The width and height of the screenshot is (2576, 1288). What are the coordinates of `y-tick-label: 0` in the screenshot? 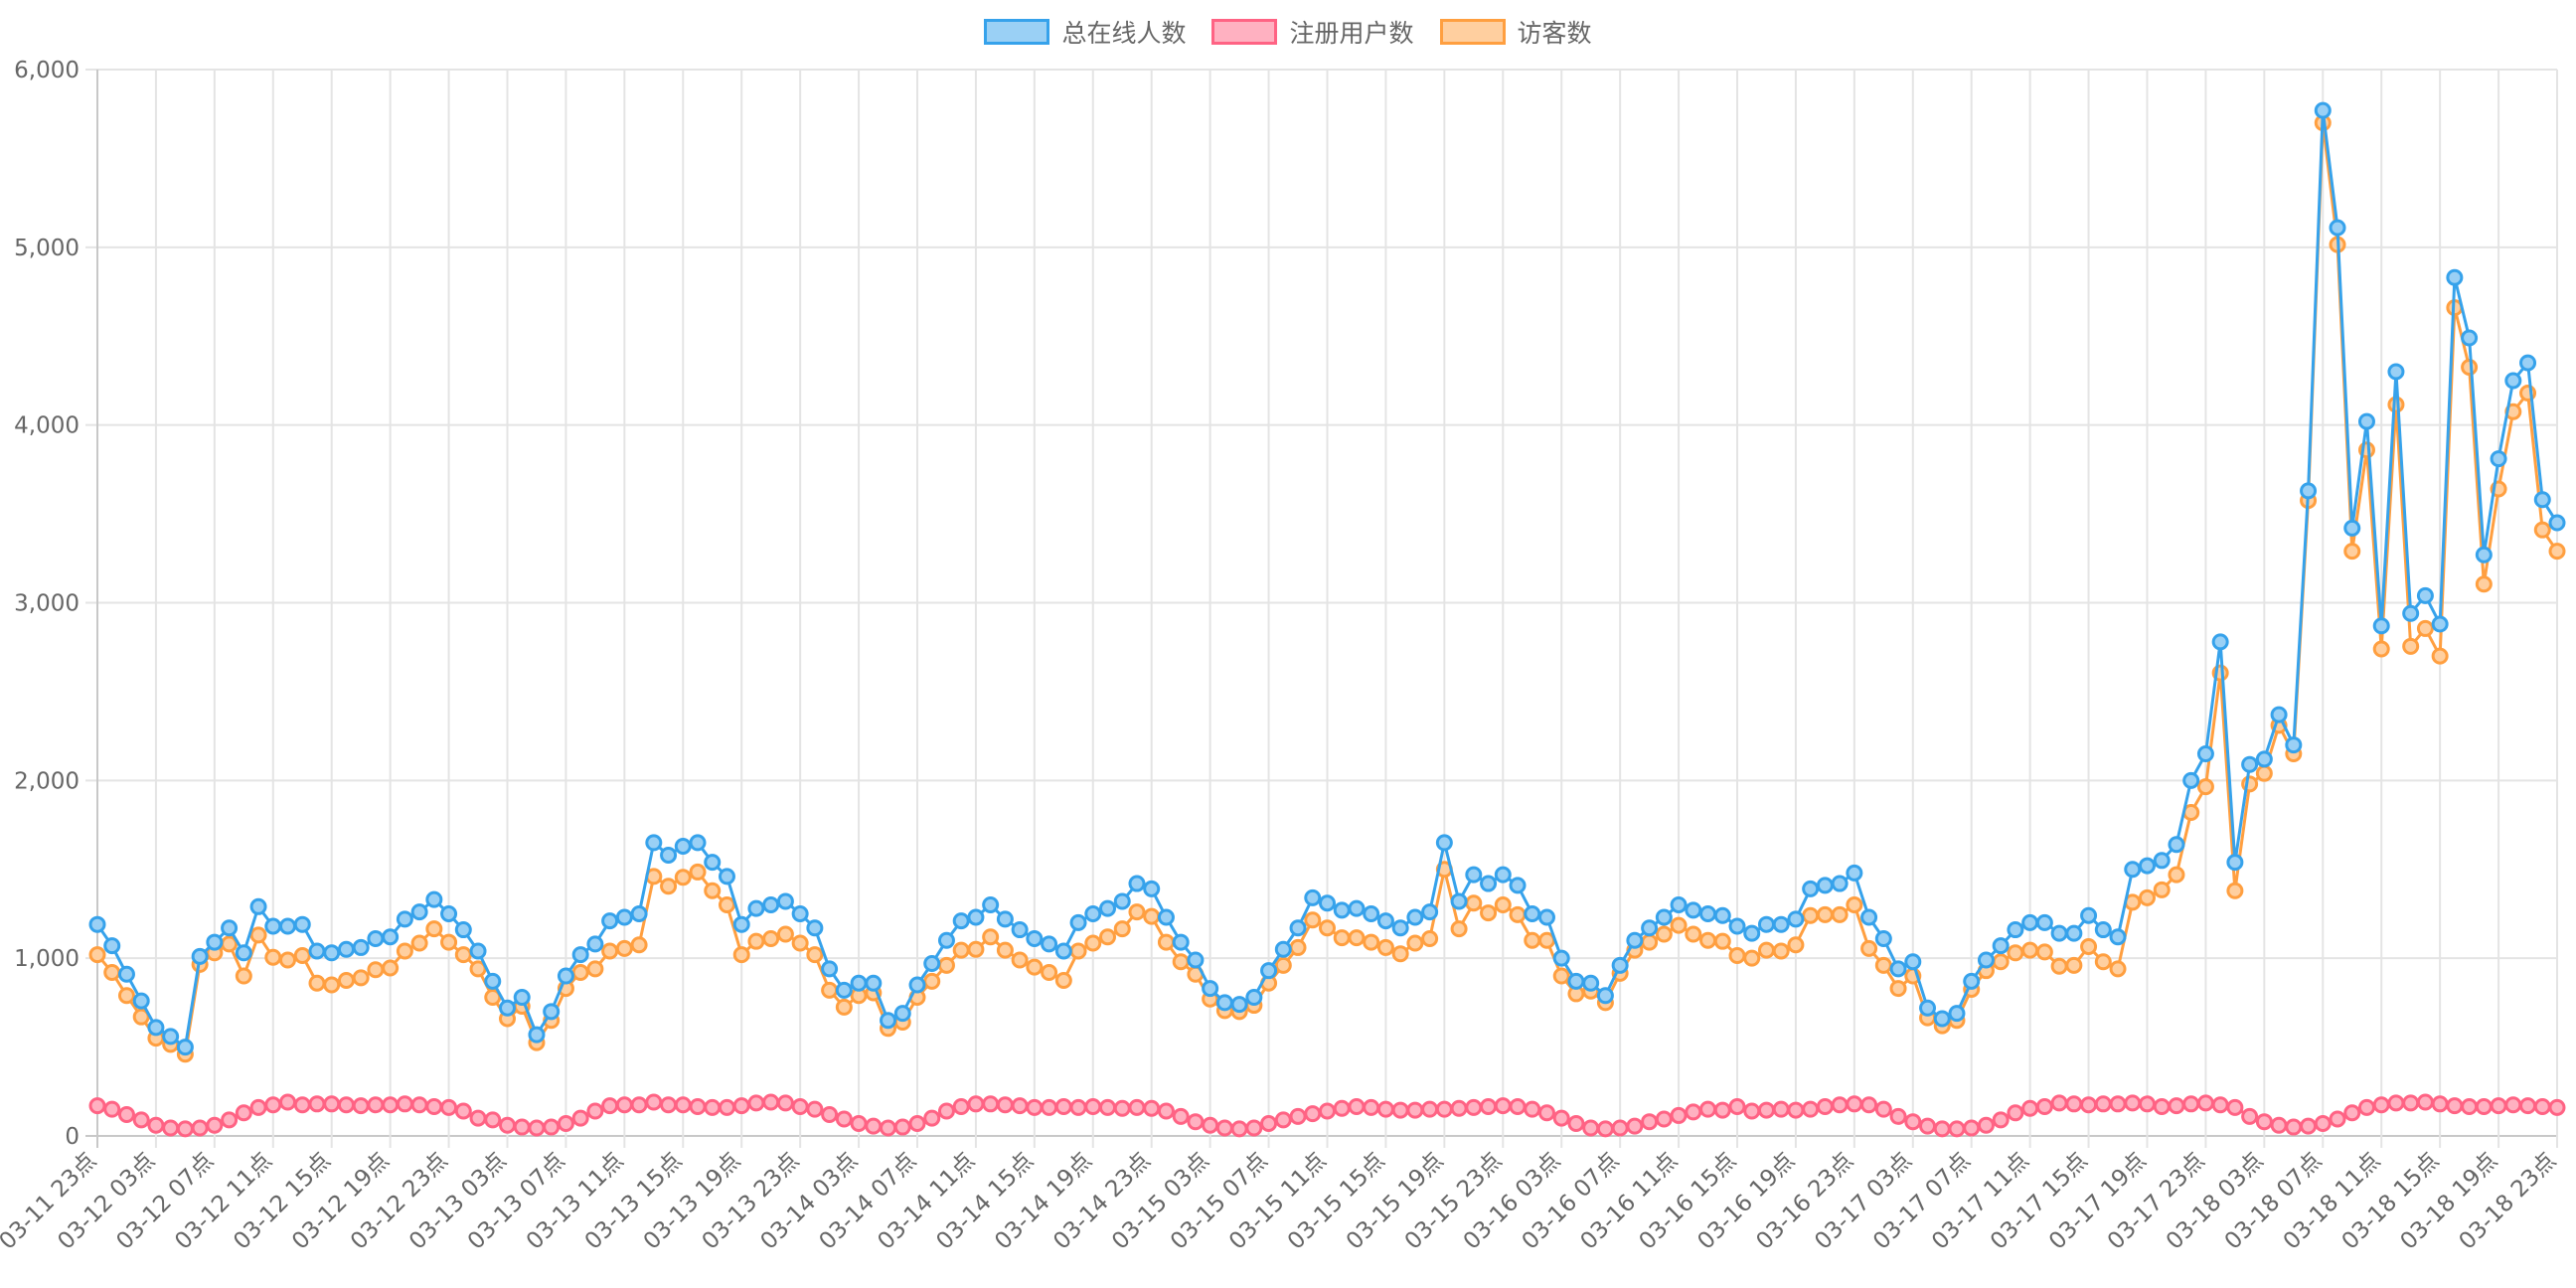 It's located at (72, 1137).